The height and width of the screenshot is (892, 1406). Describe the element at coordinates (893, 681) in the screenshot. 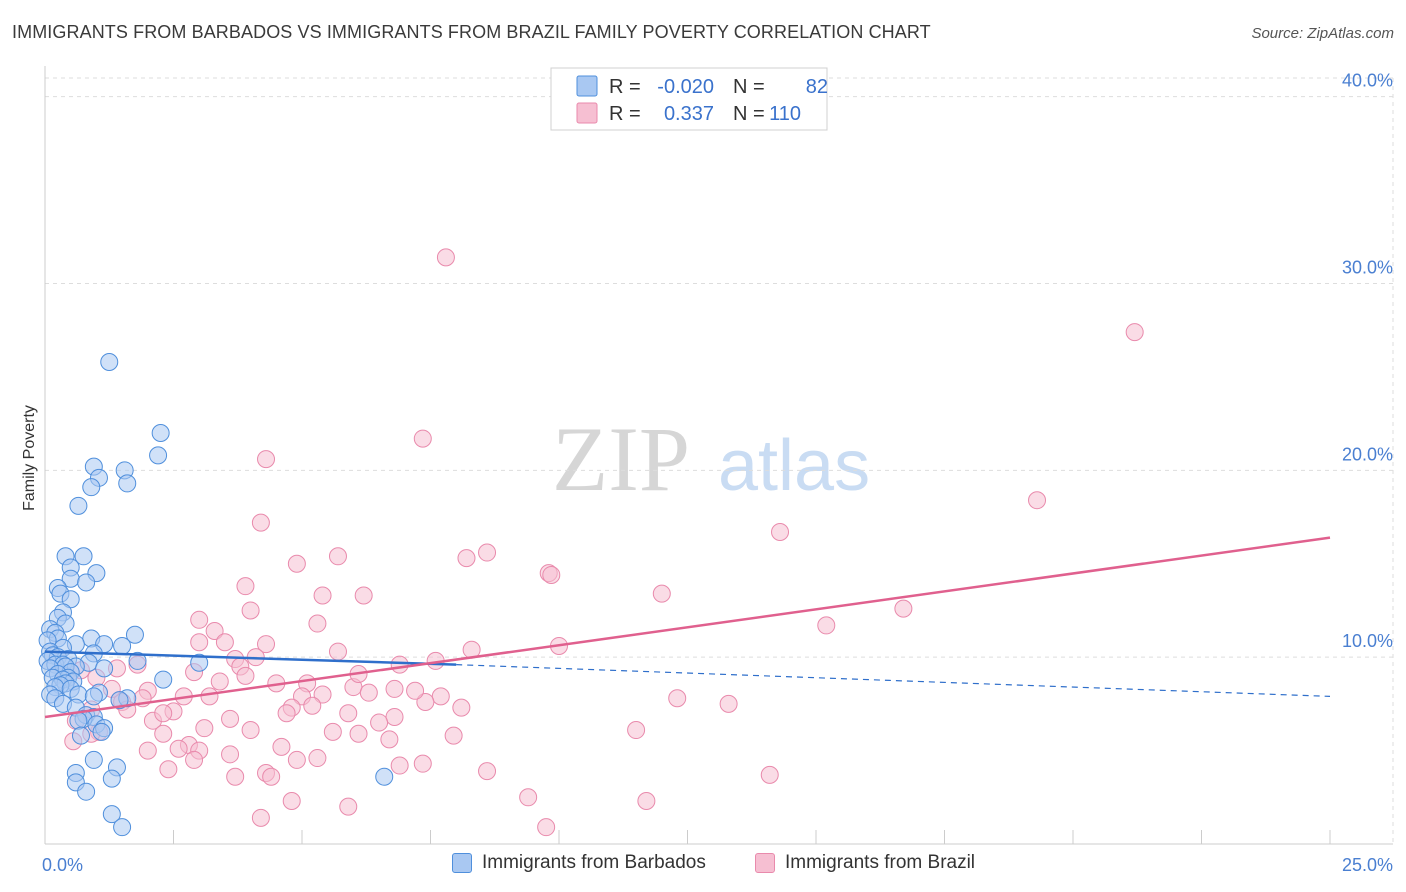

I see `barbados-trend-extension` at that location.